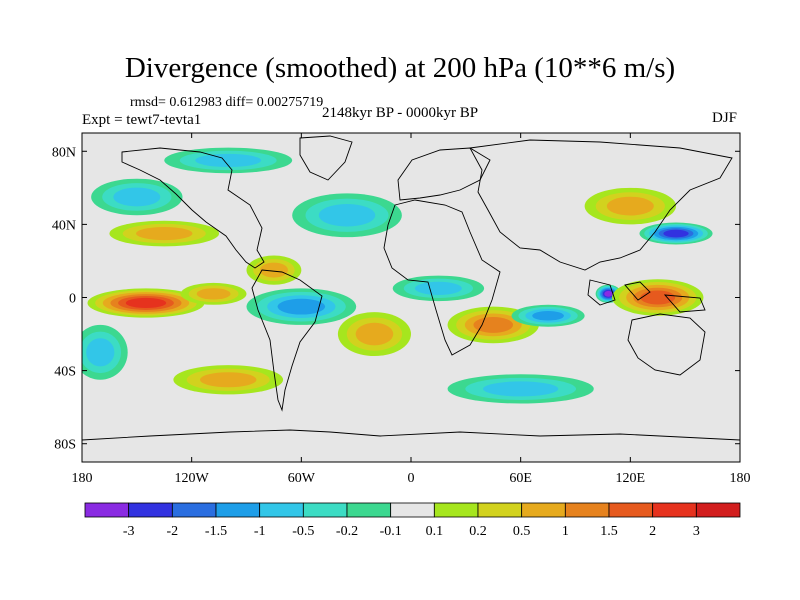 This screenshot has width=800, height=600. Describe the element at coordinates (631, 478) in the screenshot. I see `x-tick-label: 120E` at that location.